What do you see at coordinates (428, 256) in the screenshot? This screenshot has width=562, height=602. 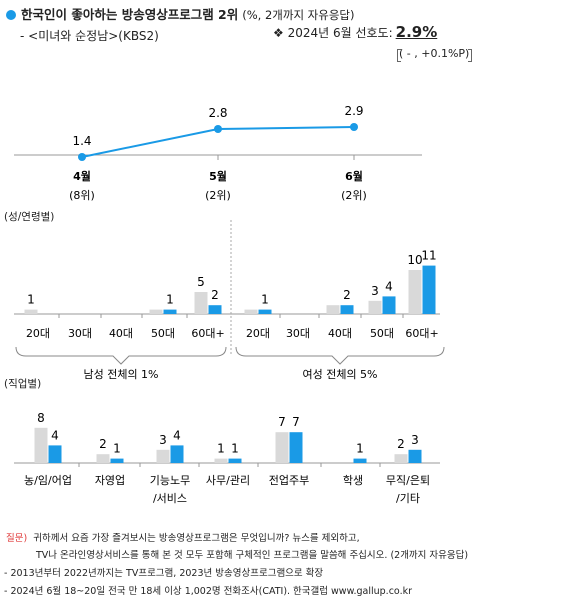 I see `age-value-label: 11` at bounding box center [428, 256].